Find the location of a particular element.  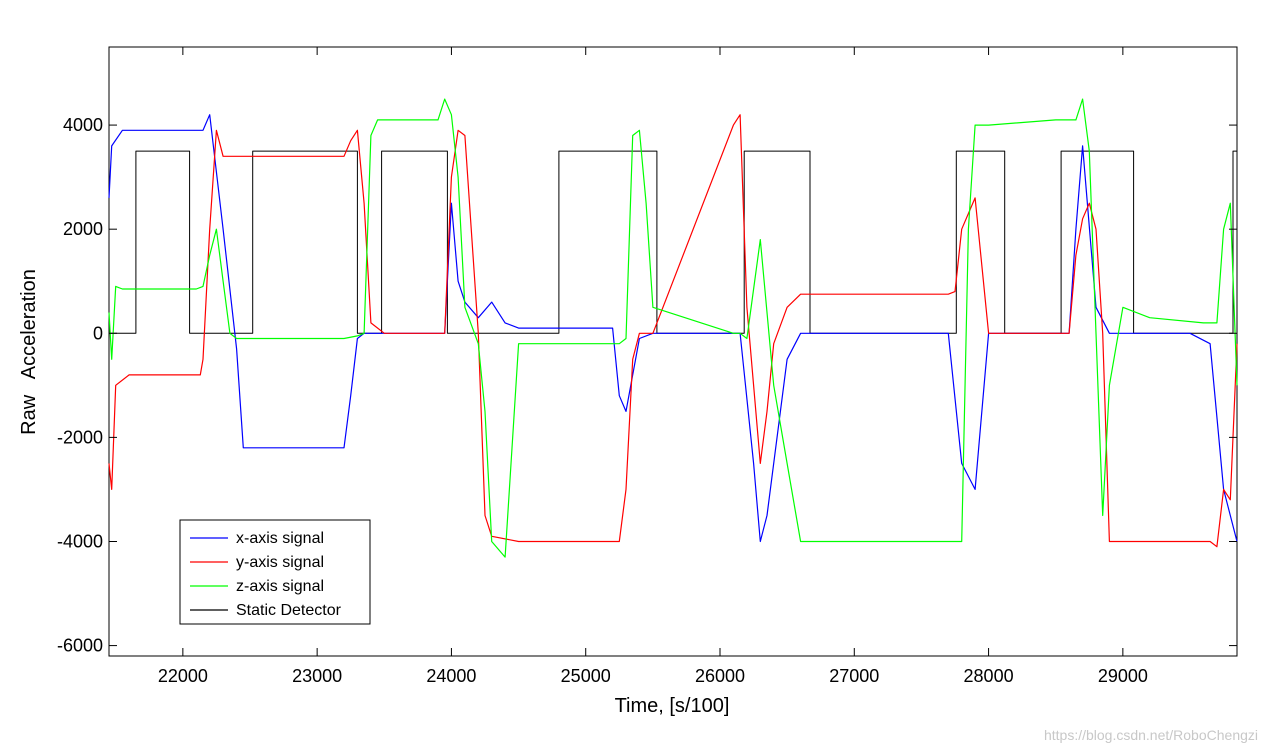

x-tick-label: 27000 is located at coordinates (854, 676).